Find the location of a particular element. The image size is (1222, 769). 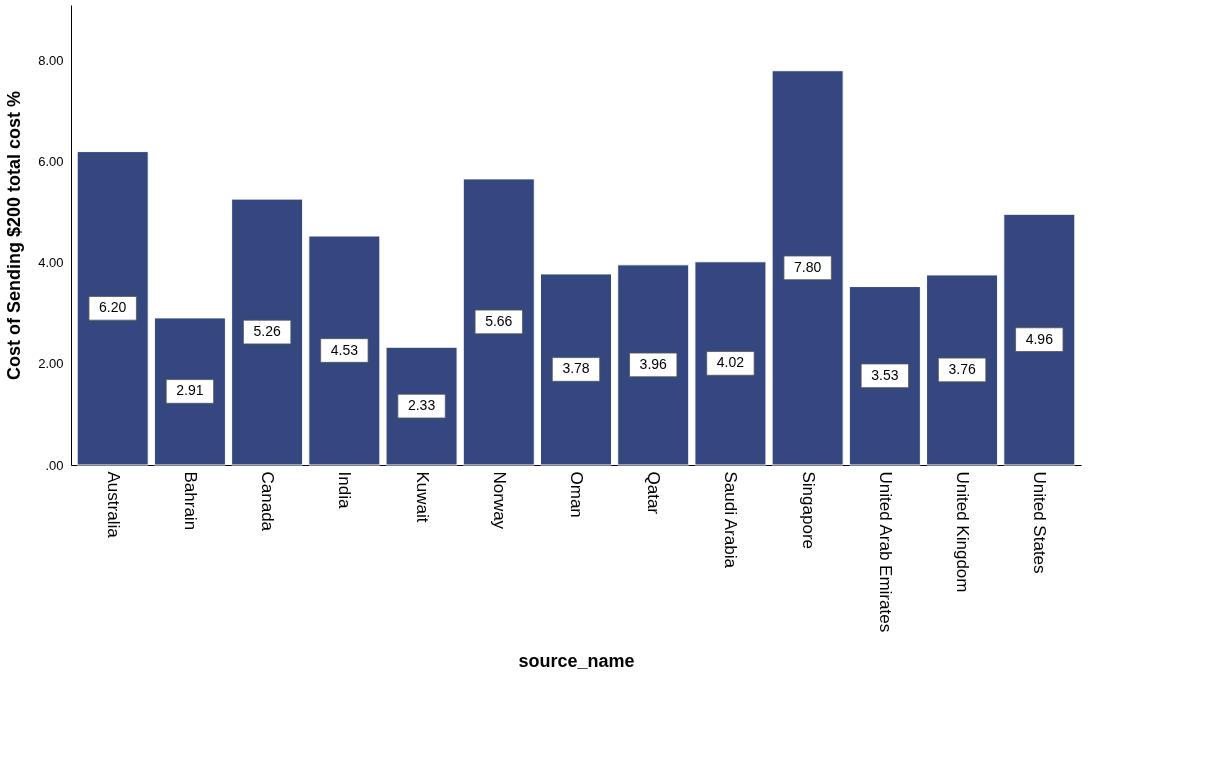

data-label: 4.02 is located at coordinates (730, 362).